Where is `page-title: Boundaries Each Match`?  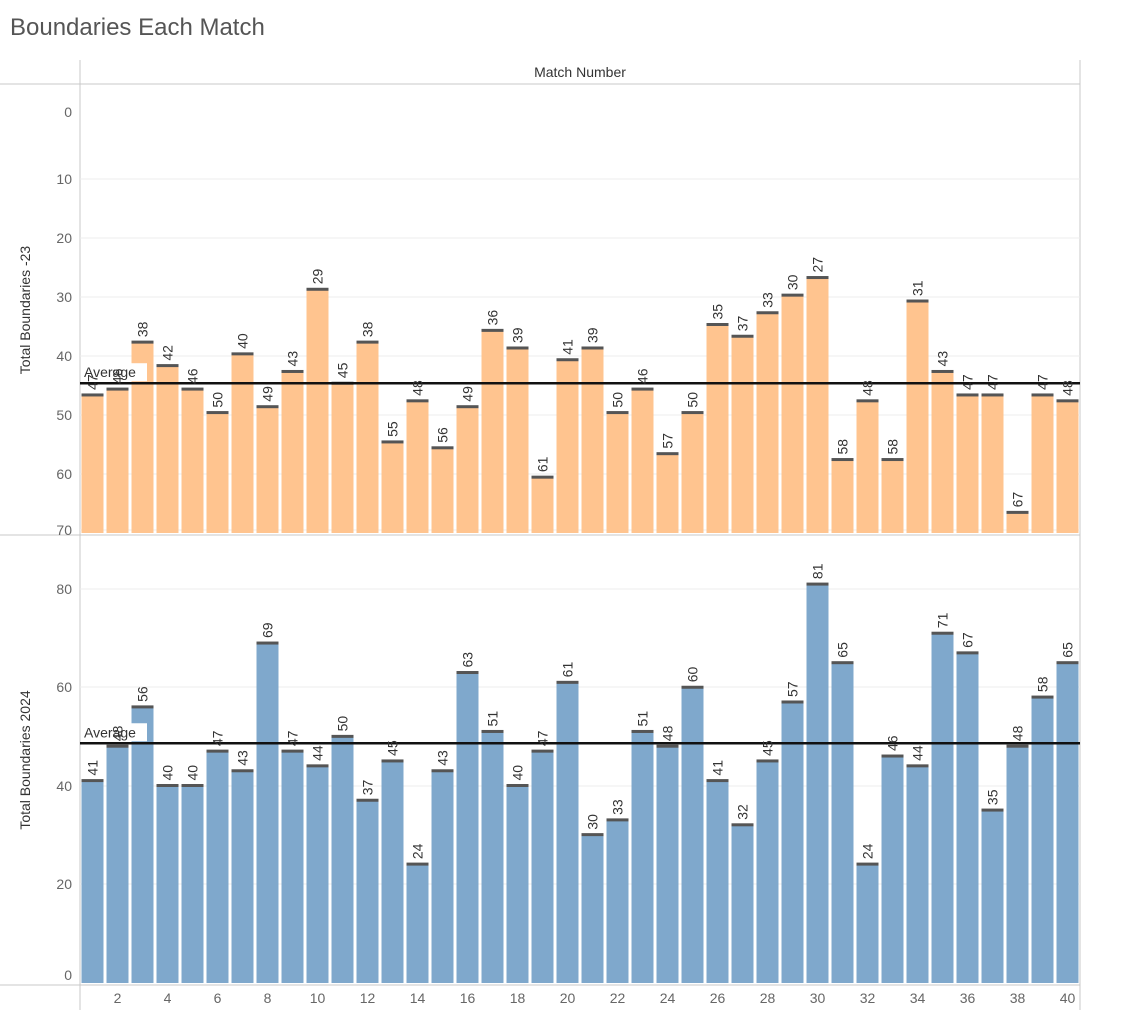
page-title: Boundaries Each Match is located at coordinates (137, 27).